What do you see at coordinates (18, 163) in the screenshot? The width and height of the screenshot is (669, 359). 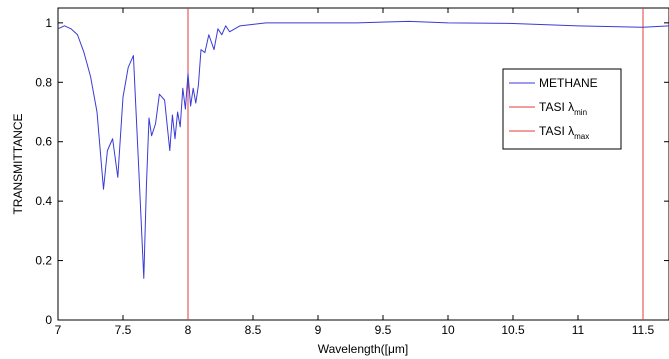 I see `y-axis-title: TRANSMITTANCE` at bounding box center [18, 163].